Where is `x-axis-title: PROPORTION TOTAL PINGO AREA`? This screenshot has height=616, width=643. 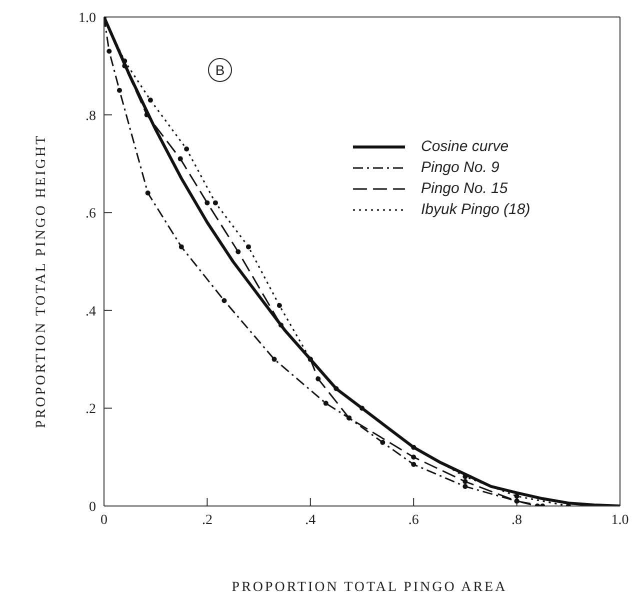 x-axis-title: PROPORTION TOTAL PINGO AREA is located at coordinates (369, 588).